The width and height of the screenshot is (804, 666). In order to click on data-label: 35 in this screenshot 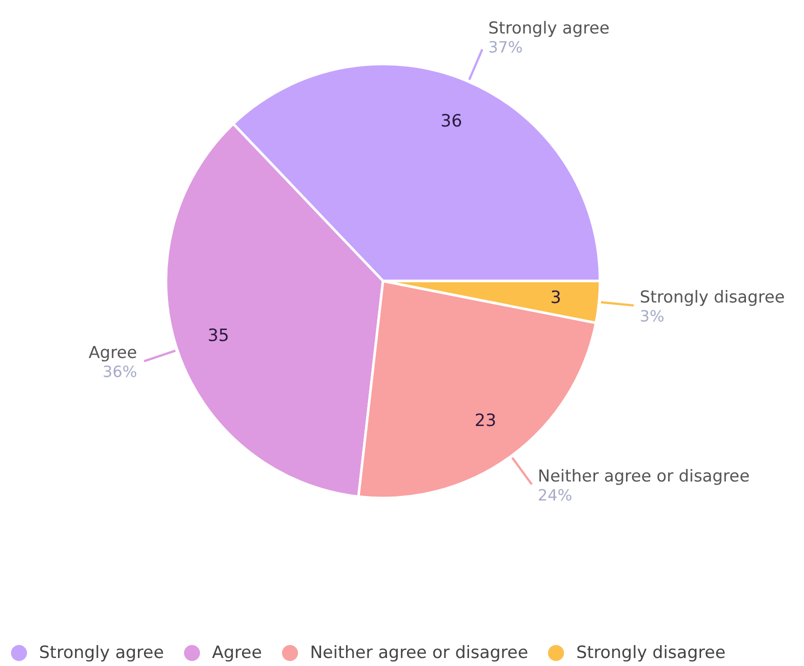, I will do `click(219, 336)`.